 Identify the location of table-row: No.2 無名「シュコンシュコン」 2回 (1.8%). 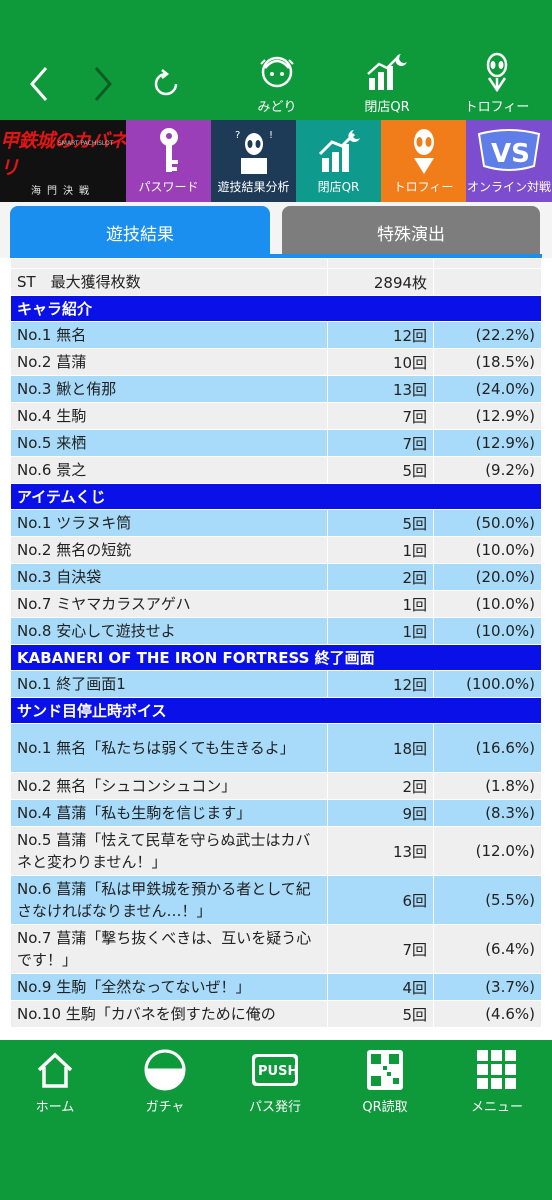
(276, 786).